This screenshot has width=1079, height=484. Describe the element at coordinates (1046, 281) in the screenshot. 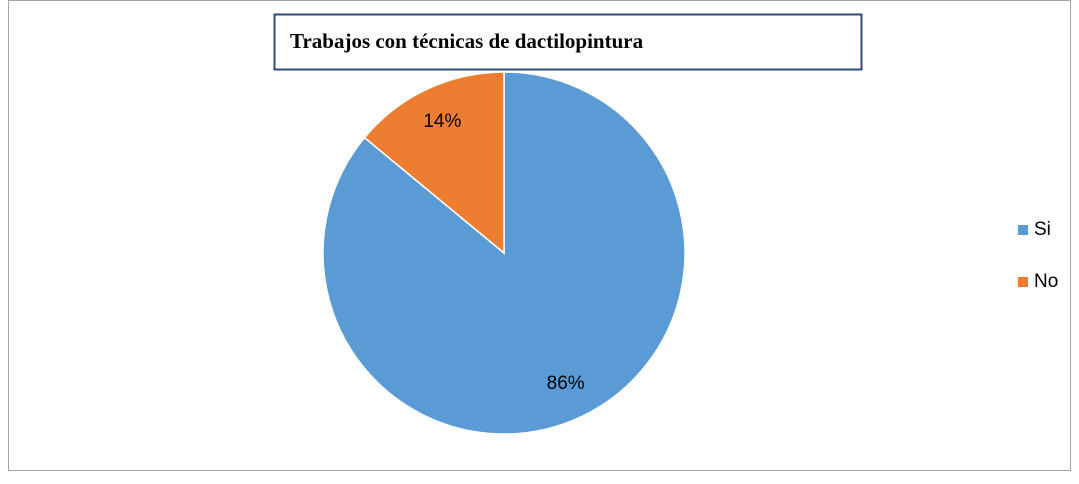

I see `legend-label: No` at that location.